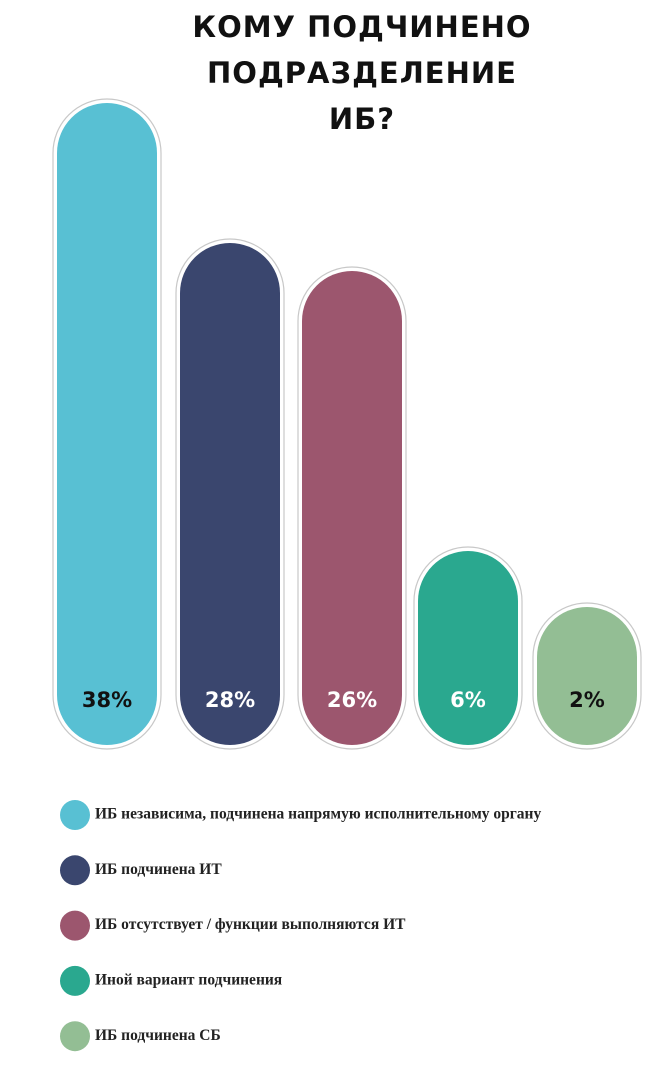  What do you see at coordinates (230, 700) in the screenshot?
I see `value-label: 28%` at bounding box center [230, 700].